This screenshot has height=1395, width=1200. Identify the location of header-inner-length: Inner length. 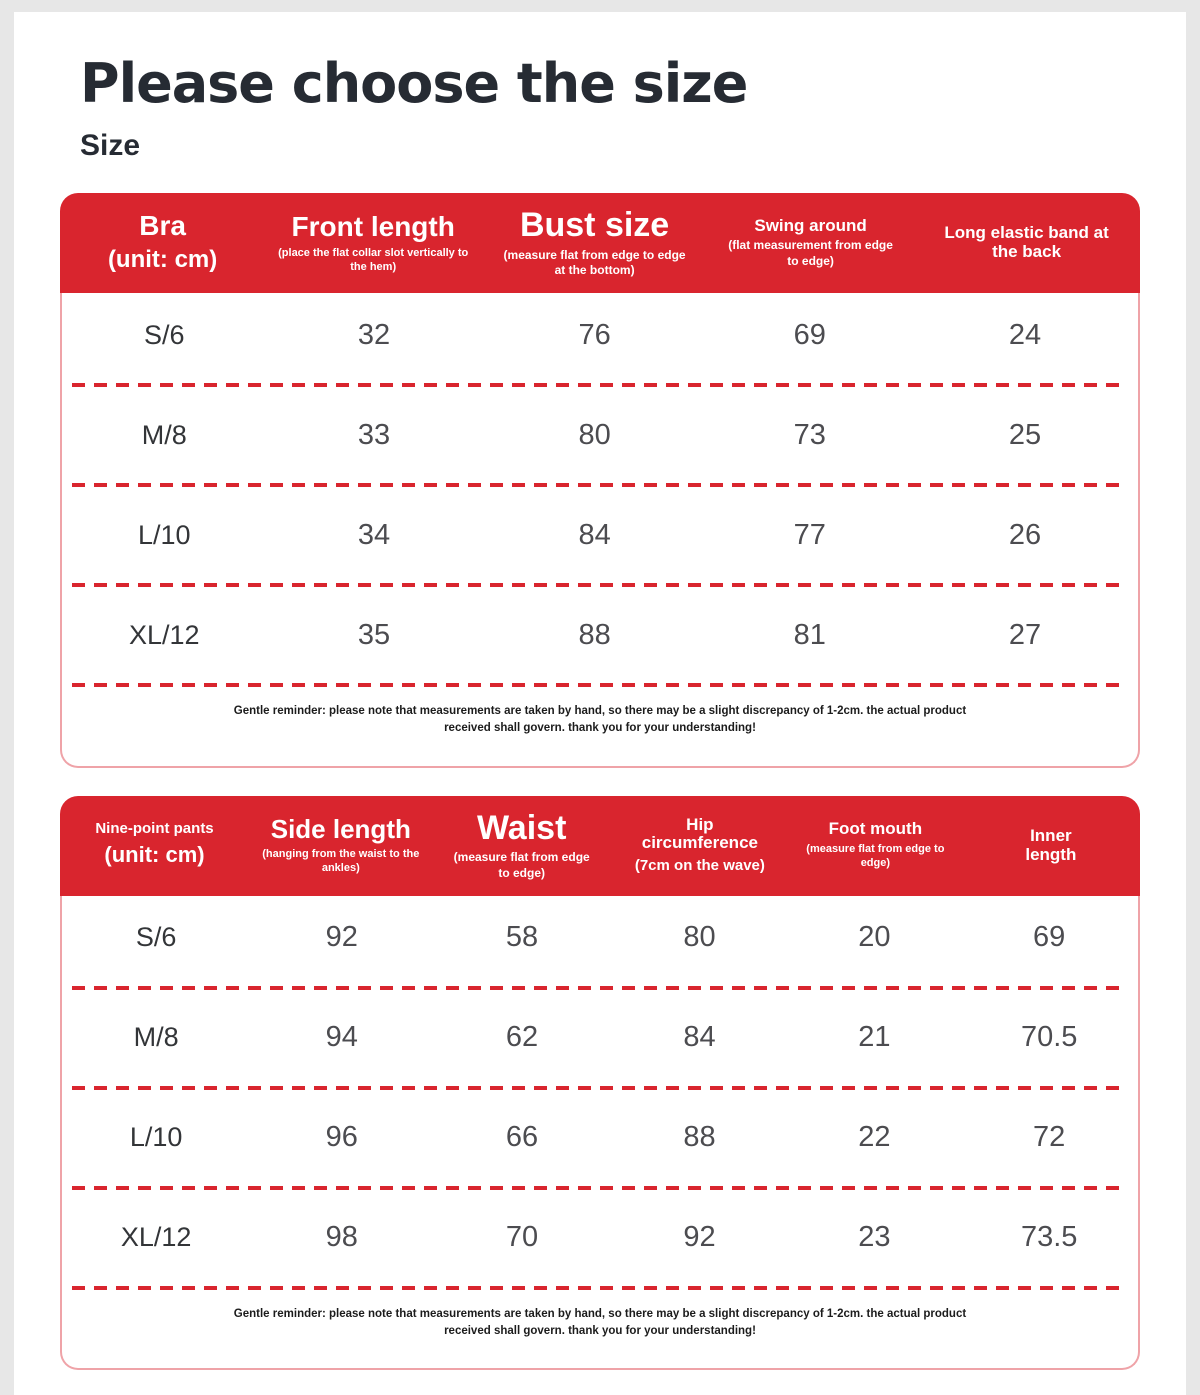
(1051, 844).